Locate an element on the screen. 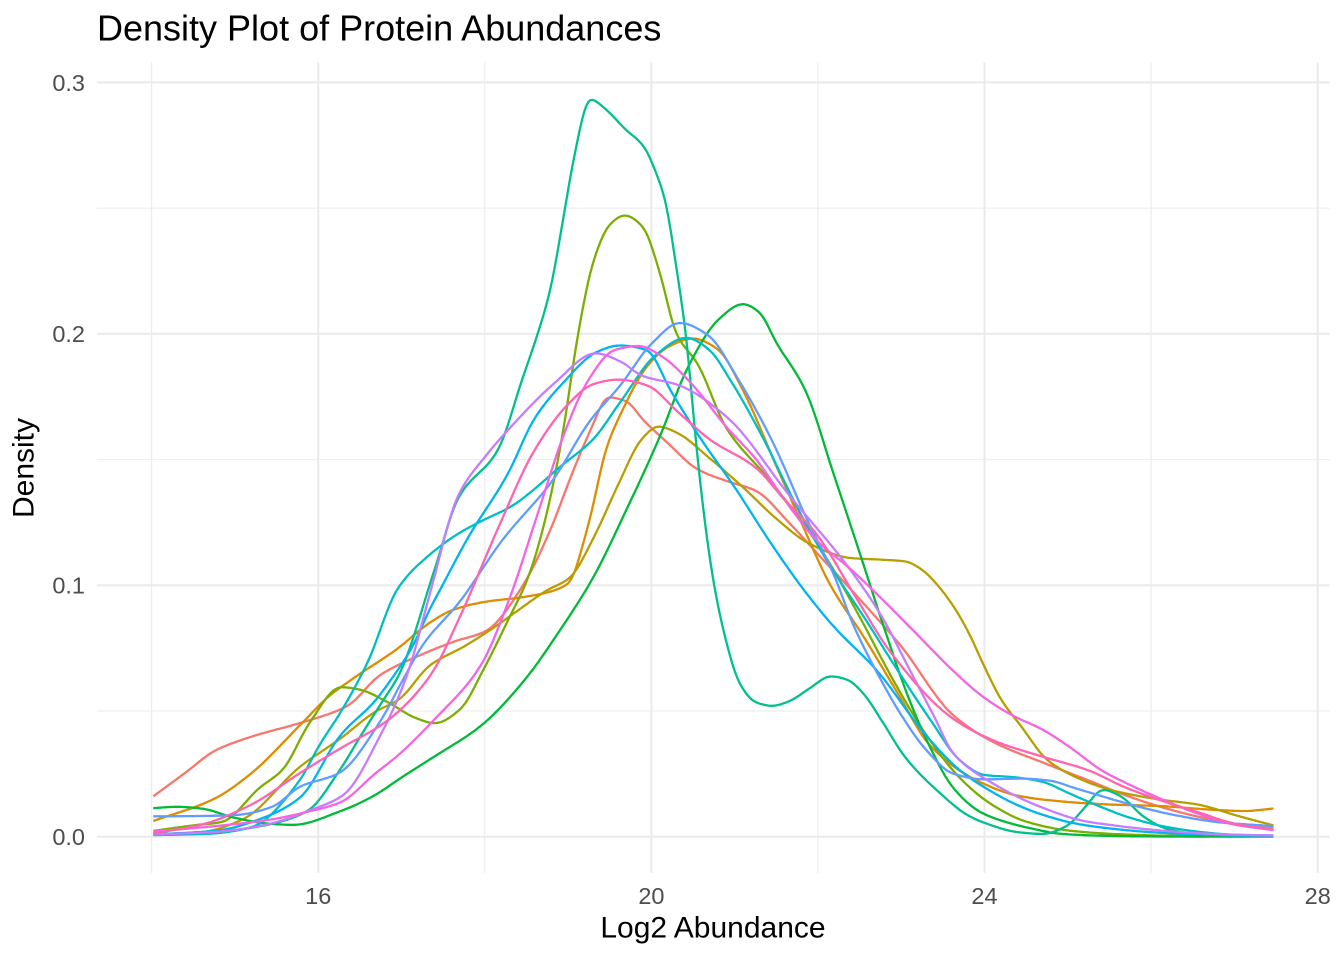  svg-text: 0.2 is located at coordinates (68, 334).